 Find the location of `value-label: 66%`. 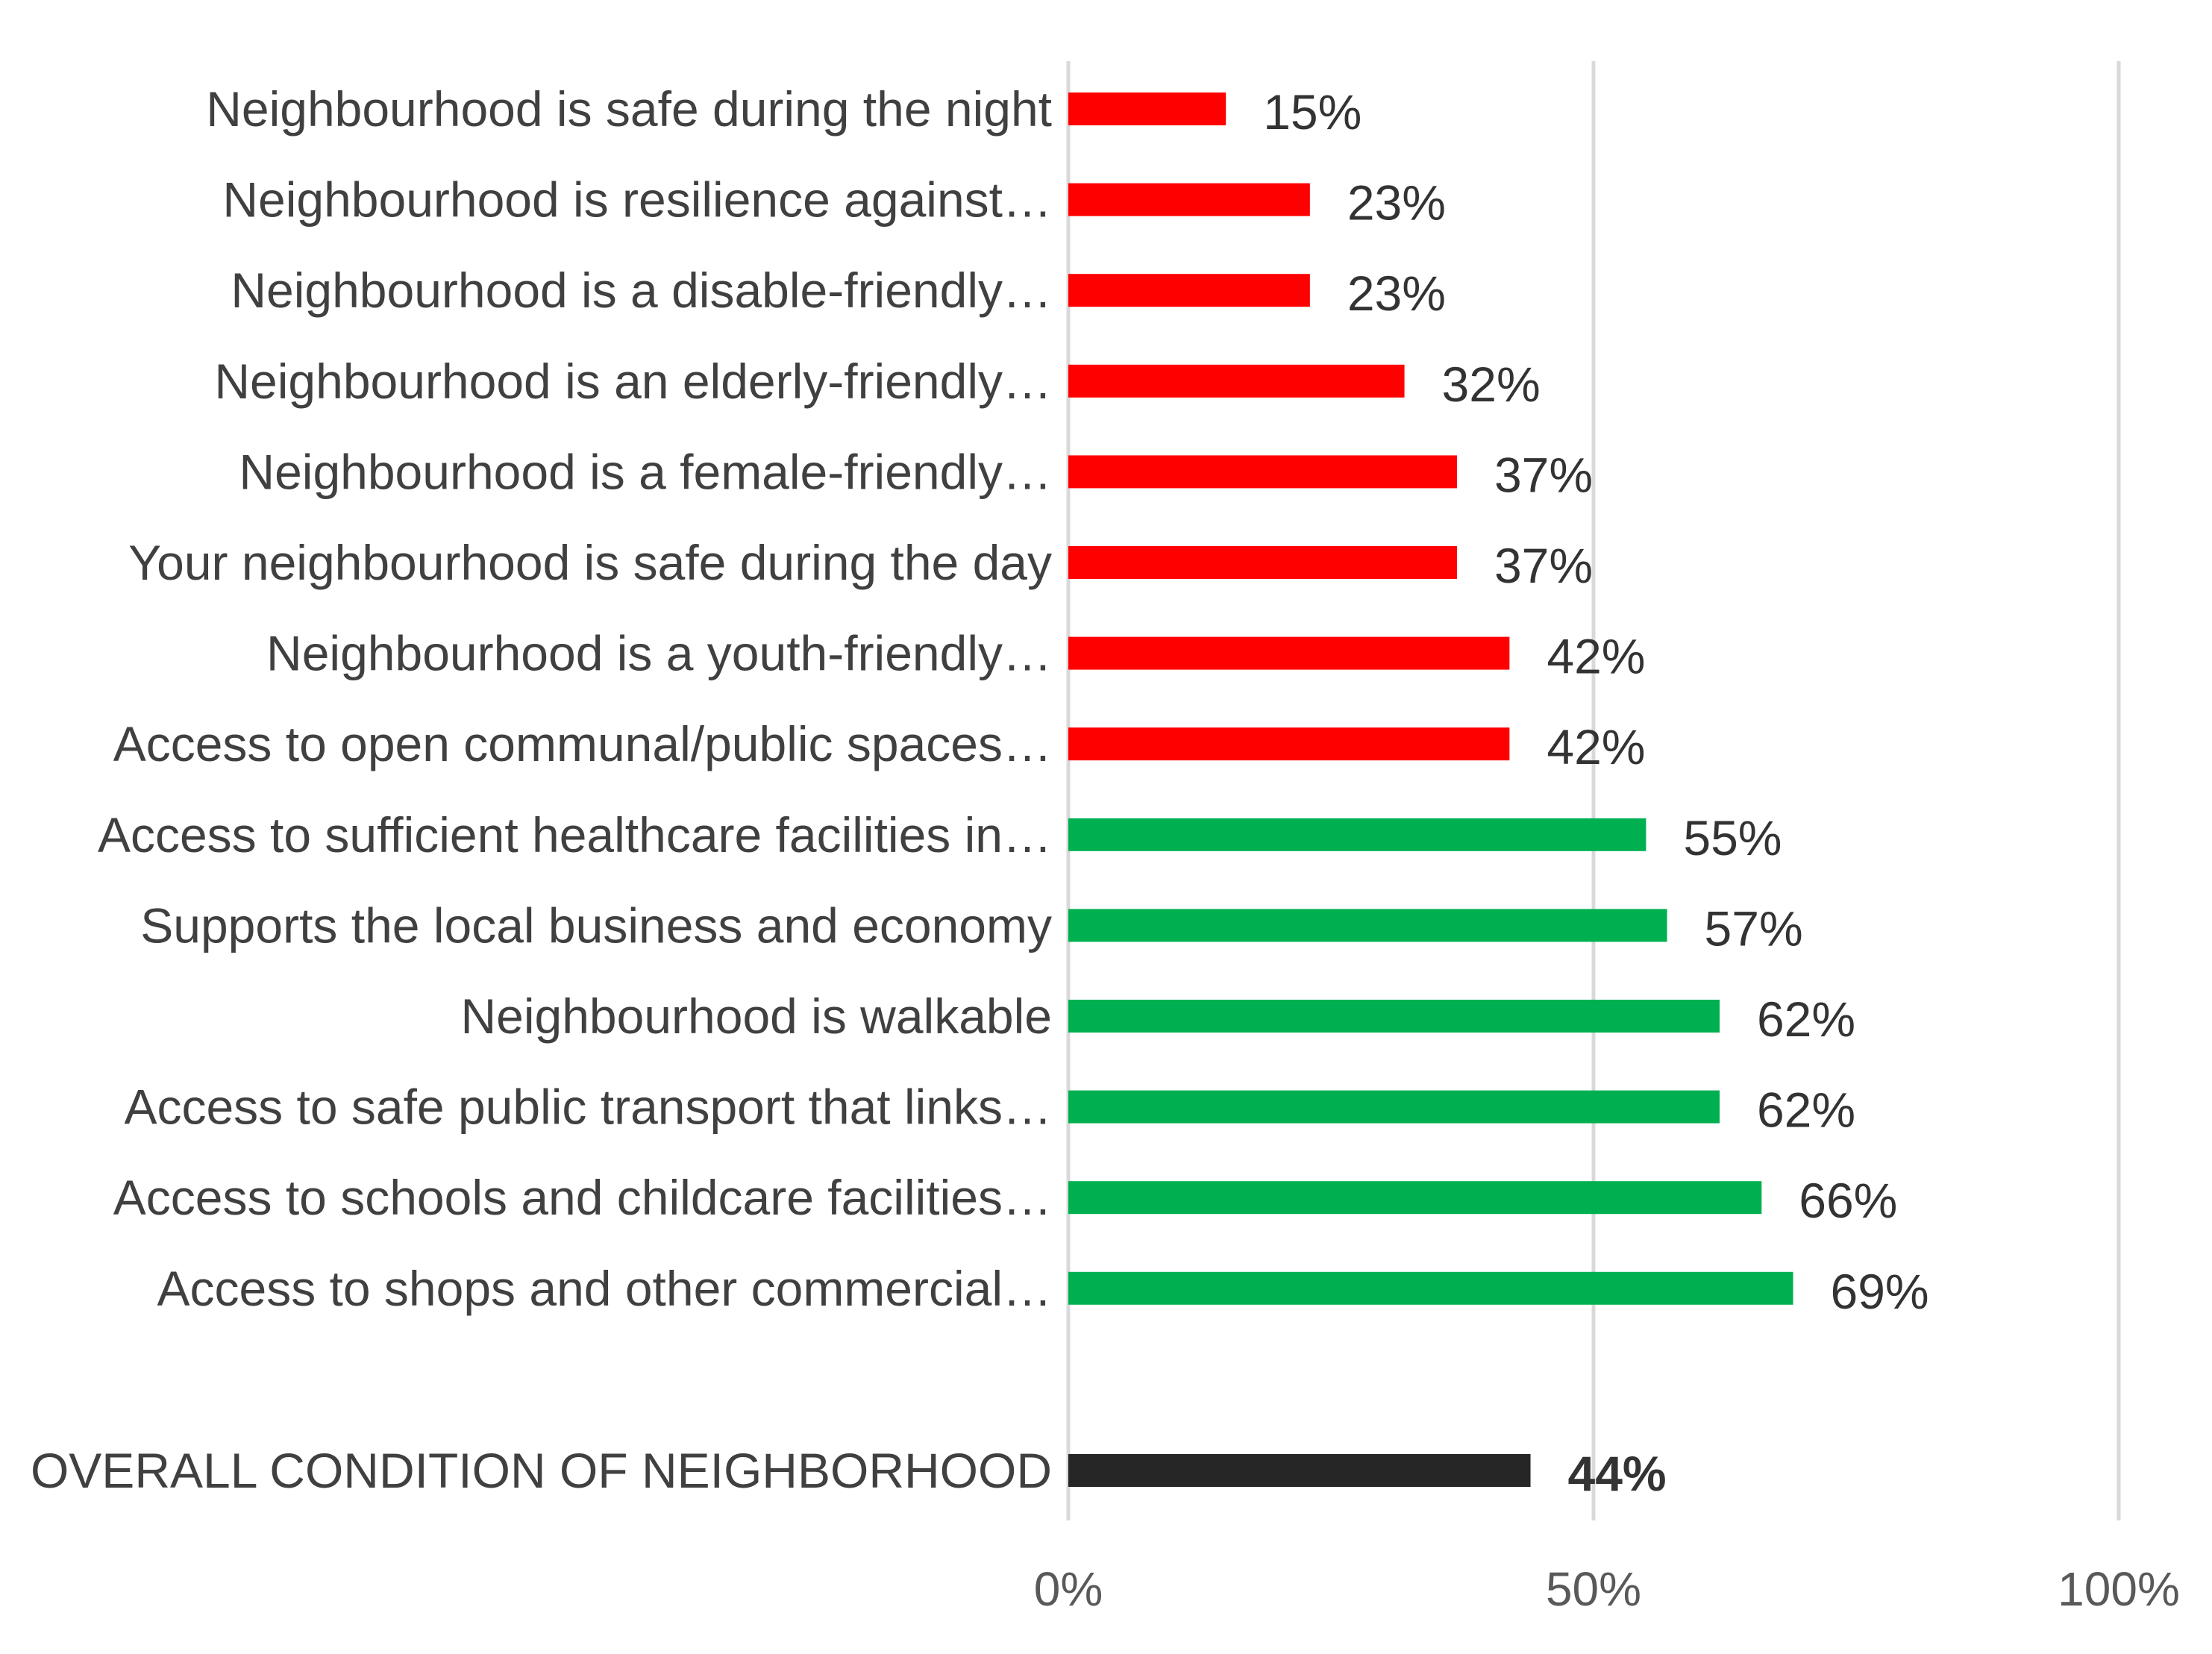

value-label: 66% is located at coordinates (1848, 1200).